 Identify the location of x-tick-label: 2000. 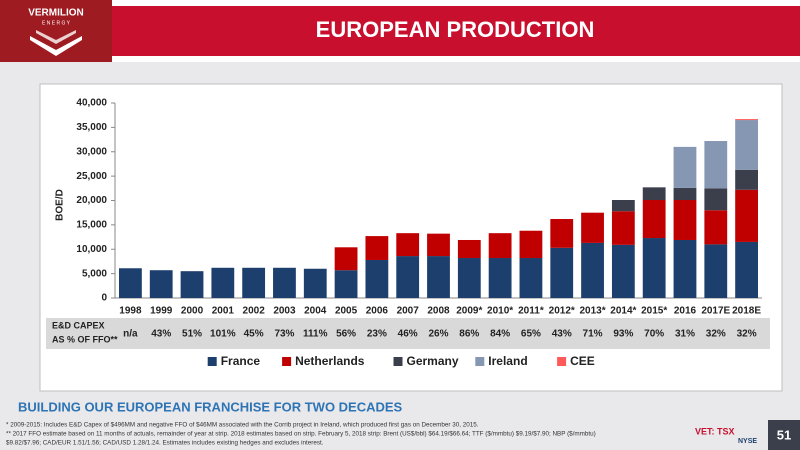
(192, 311).